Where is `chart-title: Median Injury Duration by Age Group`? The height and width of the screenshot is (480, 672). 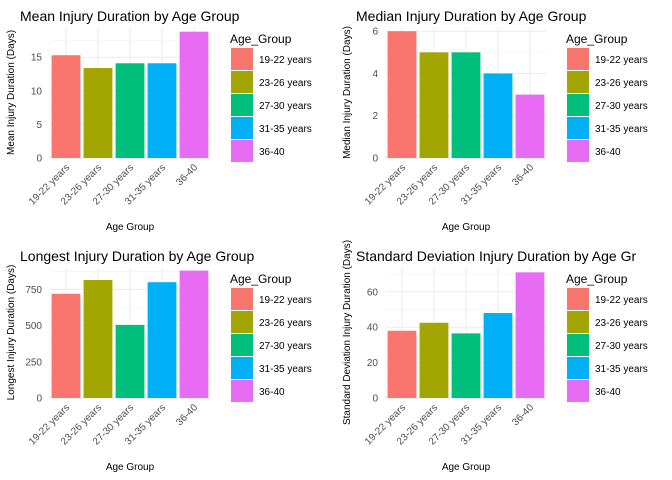 chart-title: Median Injury Duration by Age Group is located at coordinates (471, 16).